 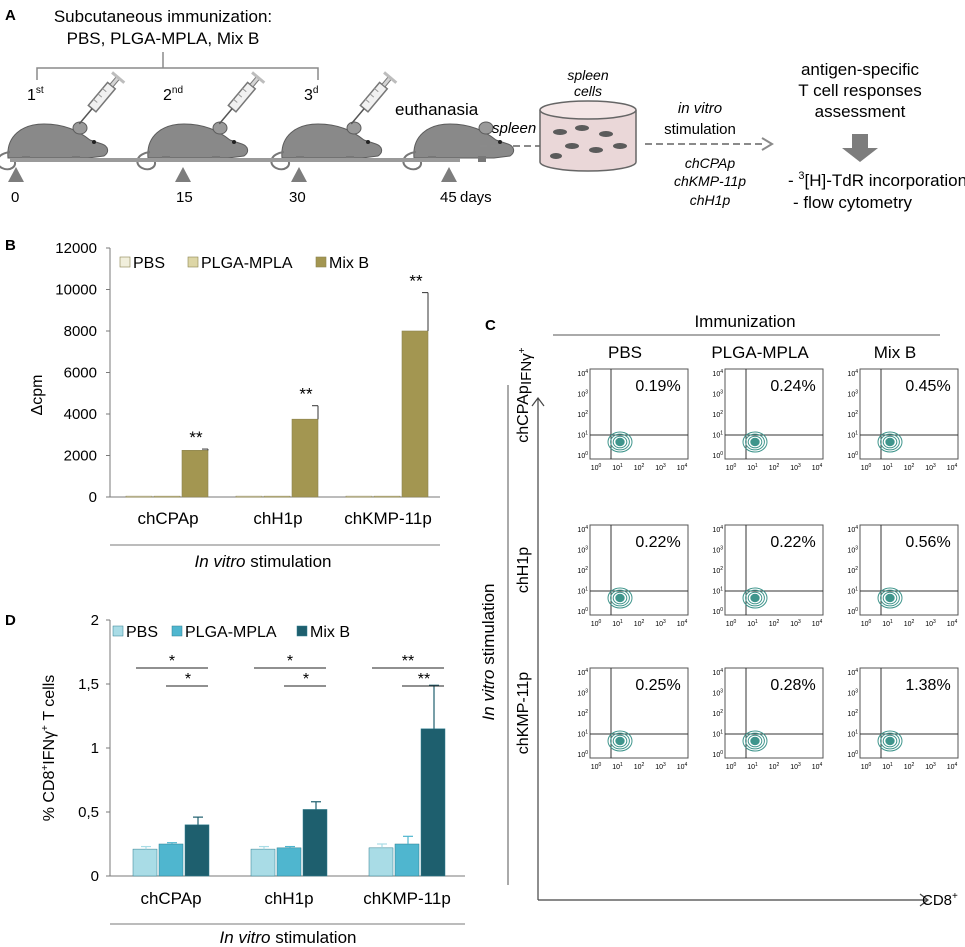 I want to click on panel-d-ytick-label: 0, so click(x=95, y=876).